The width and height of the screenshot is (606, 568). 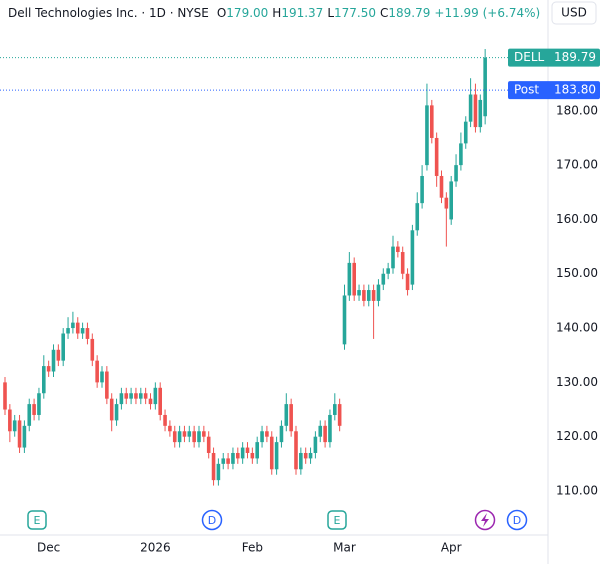 What do you see at coordinates (330, 13) in the screenshot?
I see `ohlc-label: L` at bounding box center [330, 13].